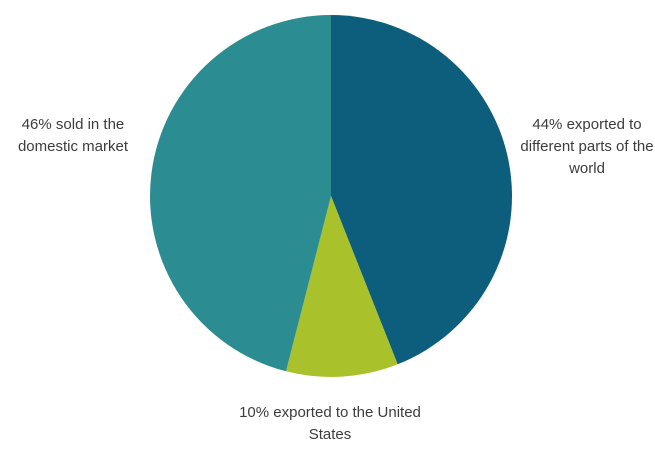 This screenshot has height=452, width=655. I want to click on pie-slice-united-states, so click(341, 286).